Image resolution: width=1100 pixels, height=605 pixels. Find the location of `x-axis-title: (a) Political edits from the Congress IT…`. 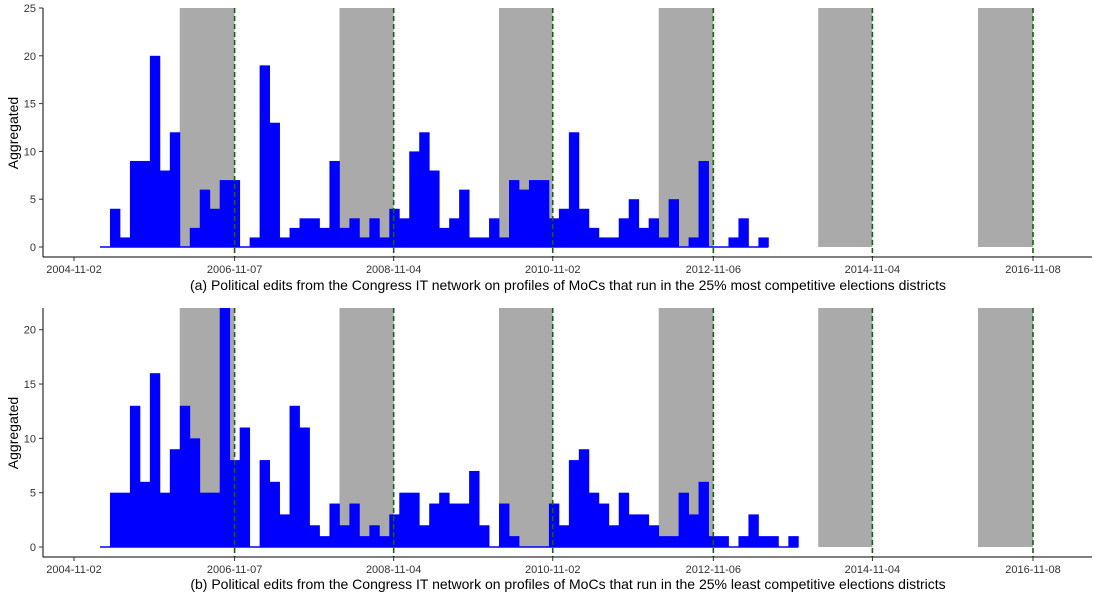

x-axis-title: (a) Political edits from the Congress IT… is located at coordinates (568, 285).